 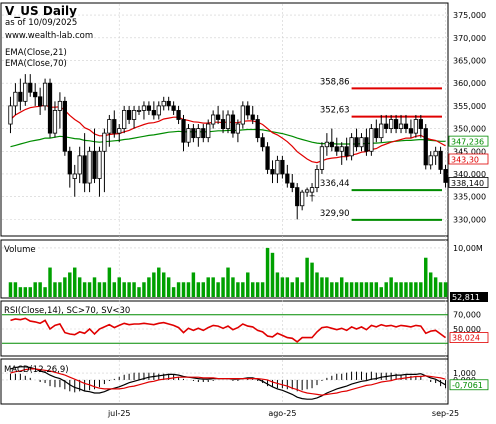 I want to click on ema70-legend: EMA(Close,70), so click(x=36, y=64).